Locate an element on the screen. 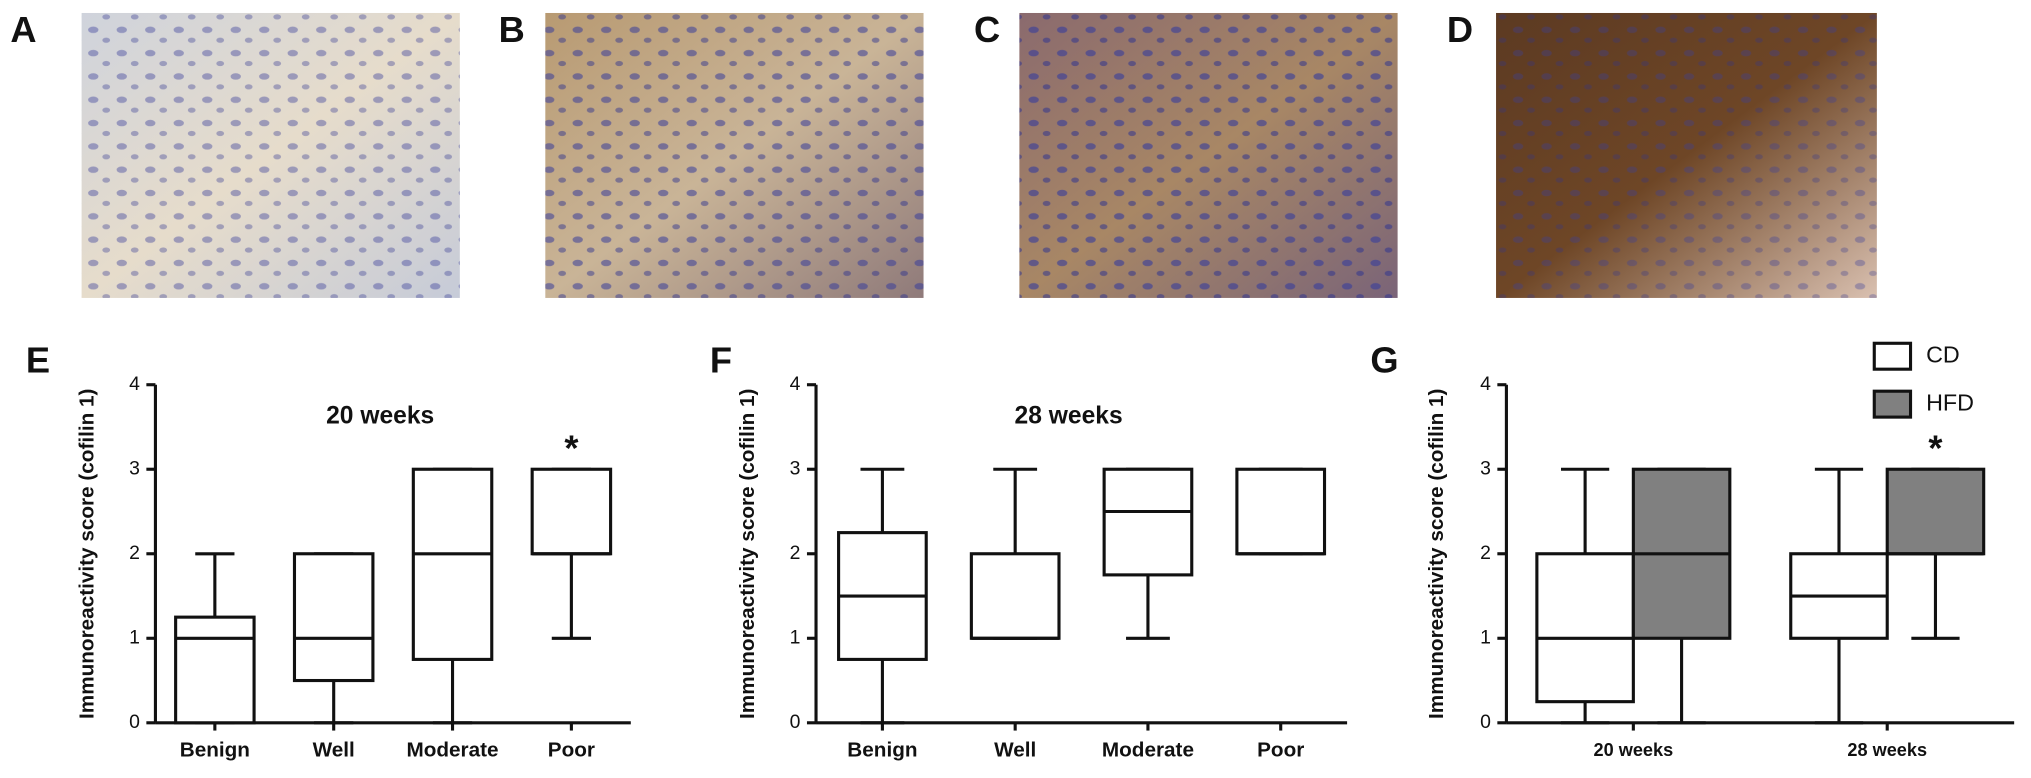  panel-label: F is located at coordinates (721, 359).